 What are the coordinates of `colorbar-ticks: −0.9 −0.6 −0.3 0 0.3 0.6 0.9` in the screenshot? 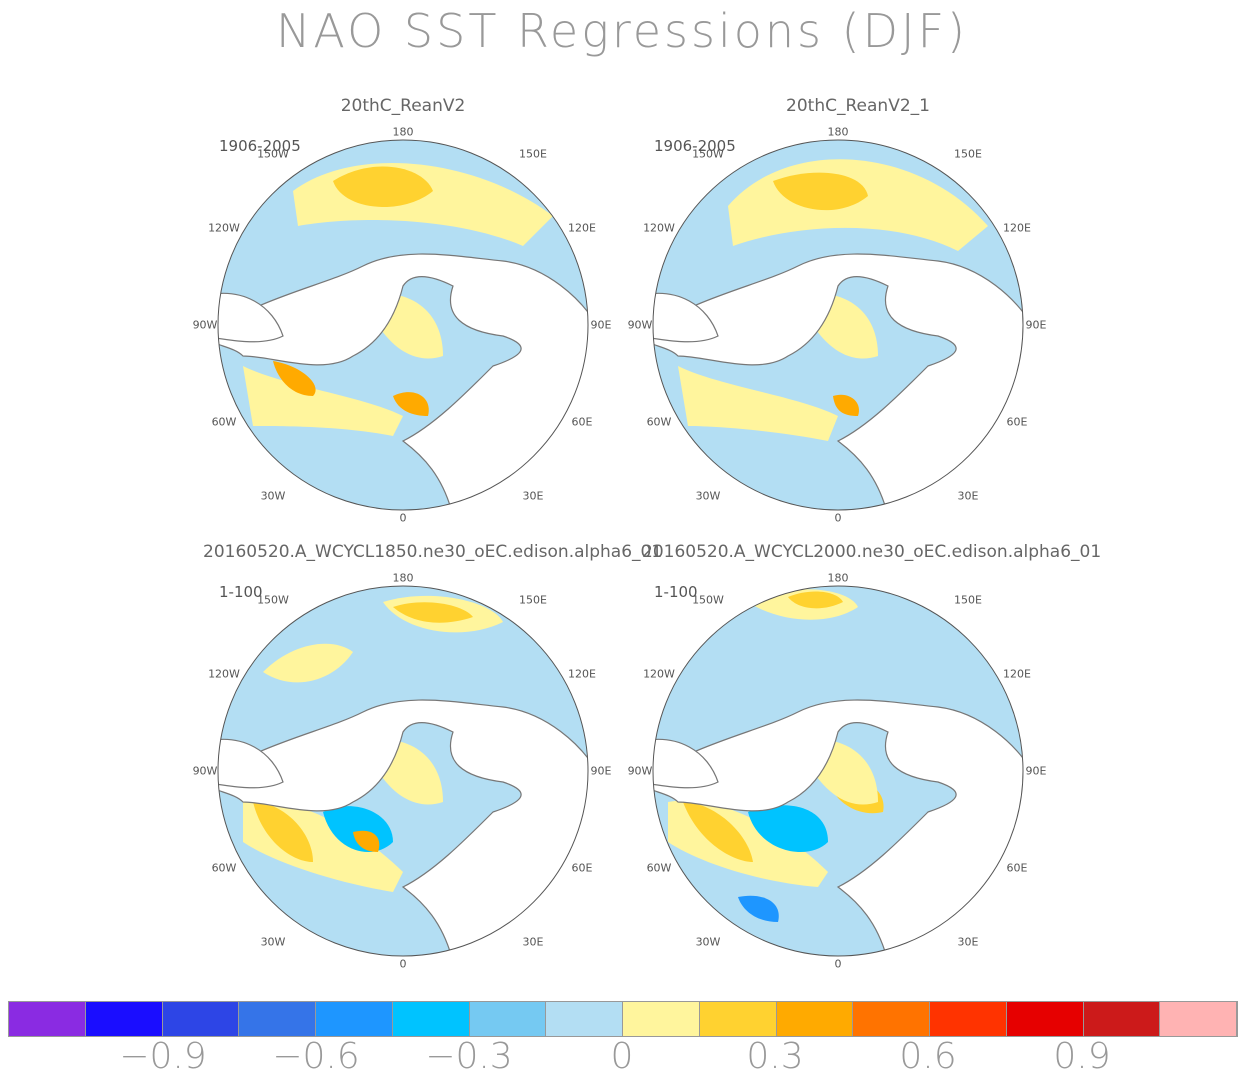 It's located at (622, 1059).